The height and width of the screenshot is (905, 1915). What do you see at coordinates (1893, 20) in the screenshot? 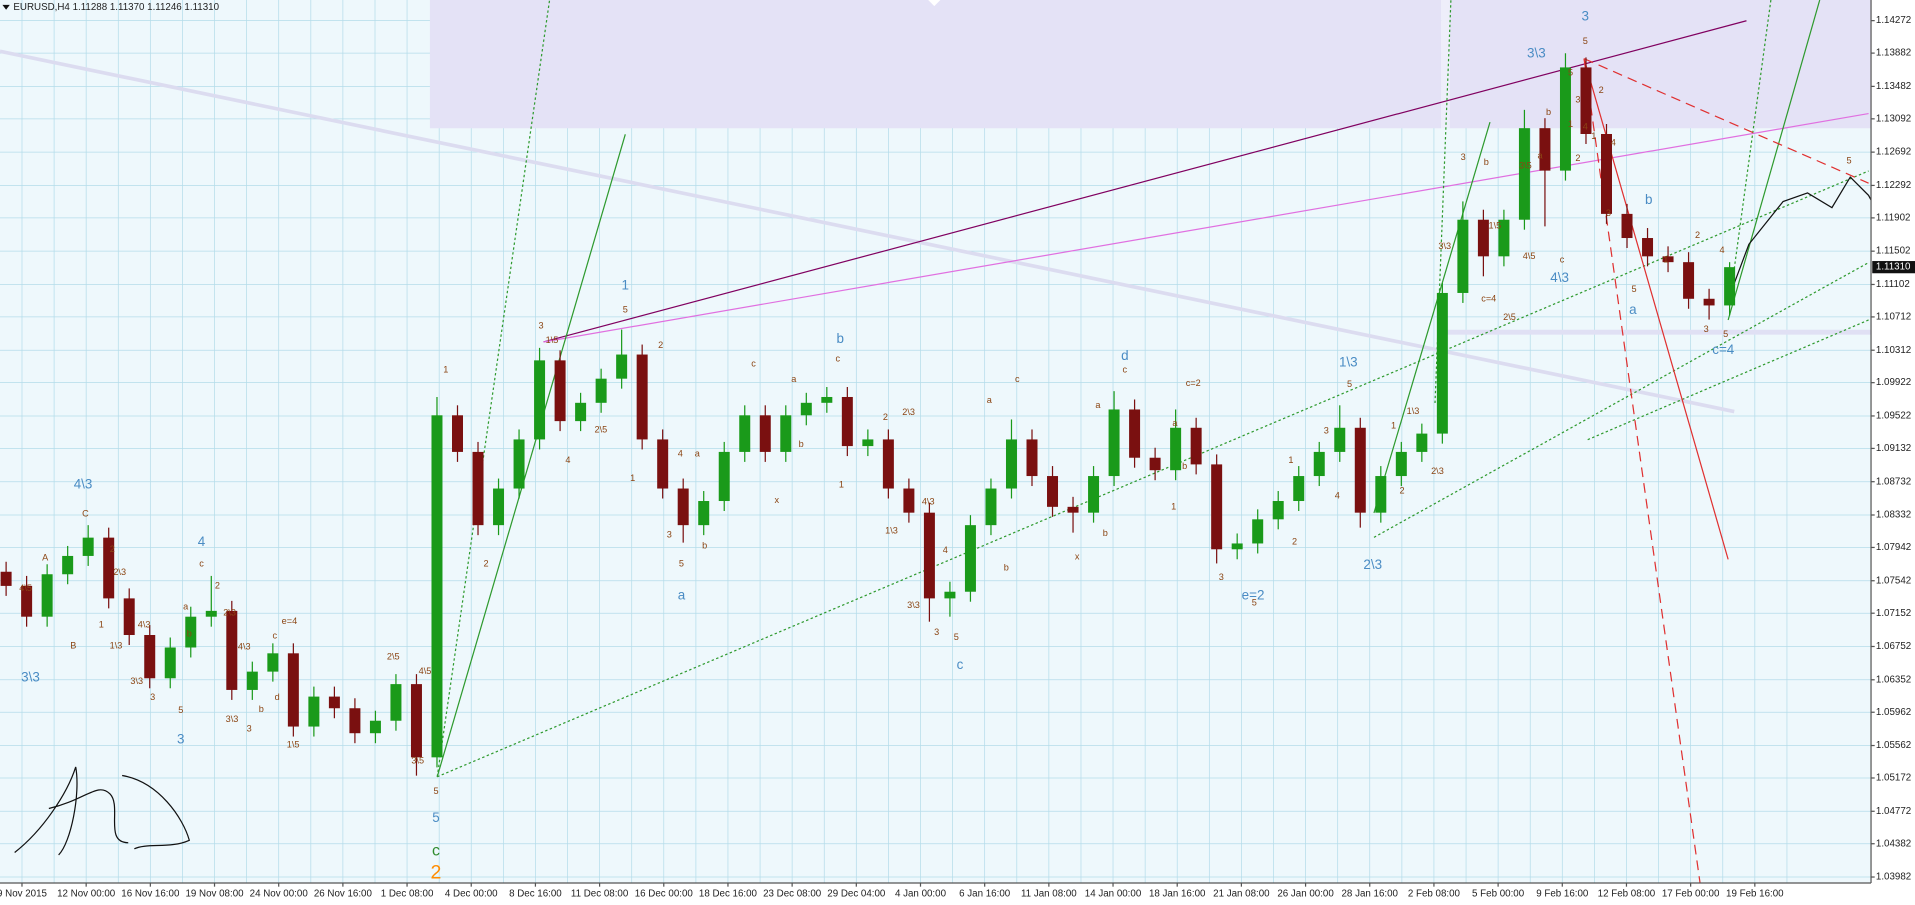
I see `y-tick-label: 1.14272` at bounding box center [1893, 20].